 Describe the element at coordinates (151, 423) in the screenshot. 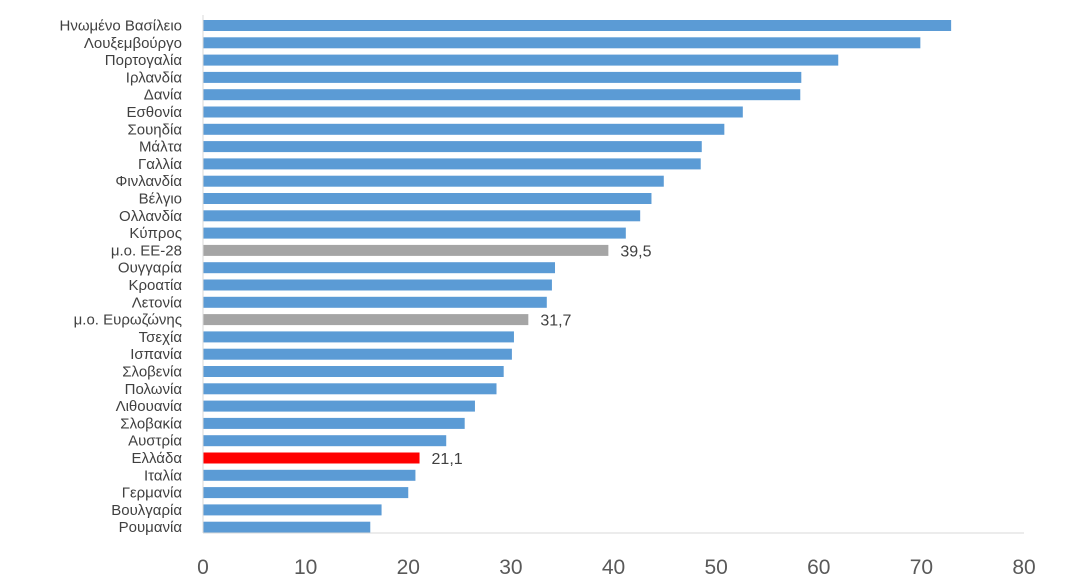

I see `category-label: Σλοβακία` at that location.